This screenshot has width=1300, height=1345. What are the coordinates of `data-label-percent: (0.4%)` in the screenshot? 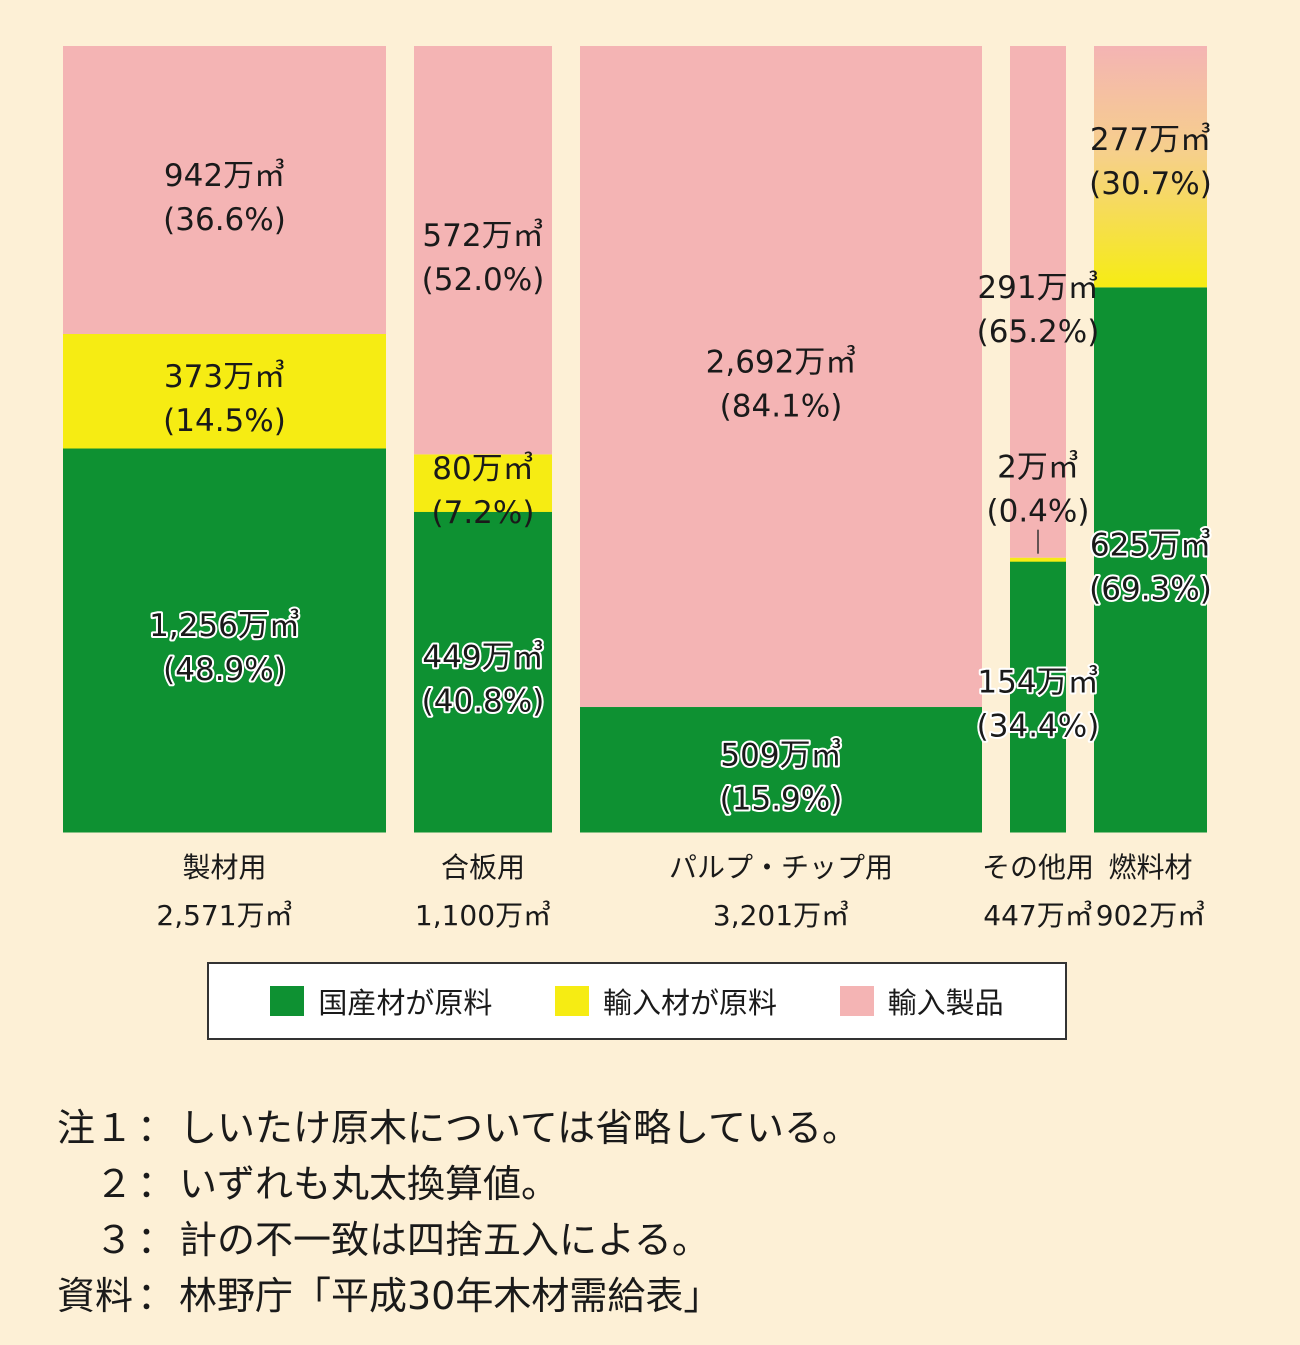 It's located at (1038, 512).